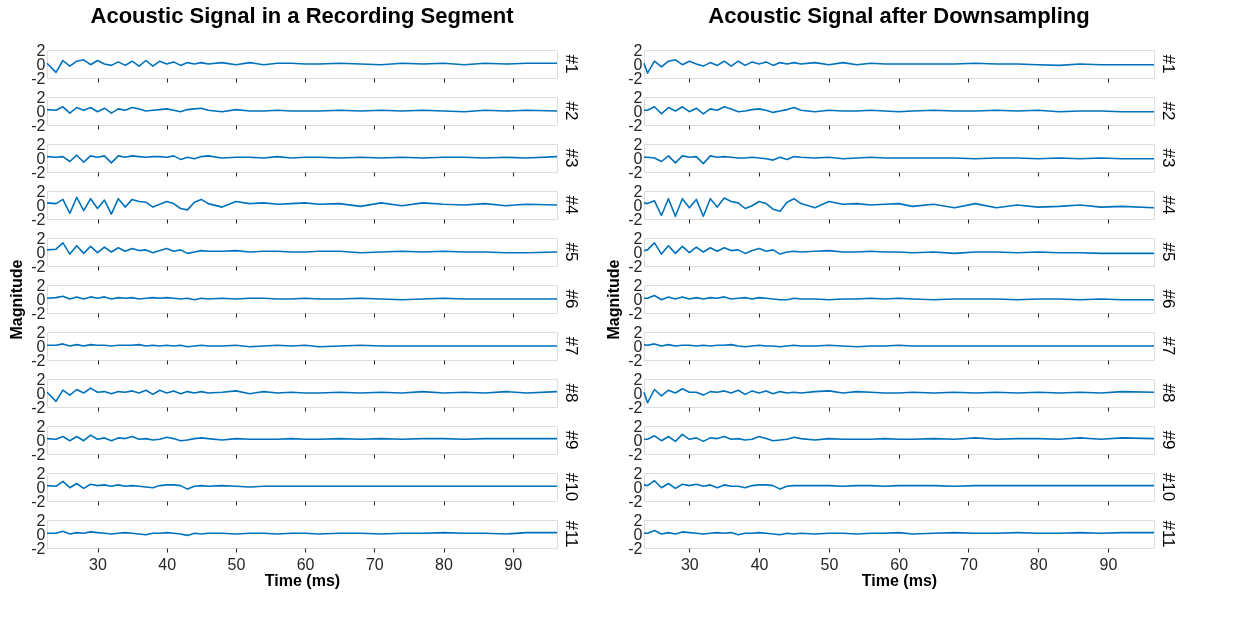  I want to click on chart-title: Acoustic Signal after Downsampling, so click(899, 15).